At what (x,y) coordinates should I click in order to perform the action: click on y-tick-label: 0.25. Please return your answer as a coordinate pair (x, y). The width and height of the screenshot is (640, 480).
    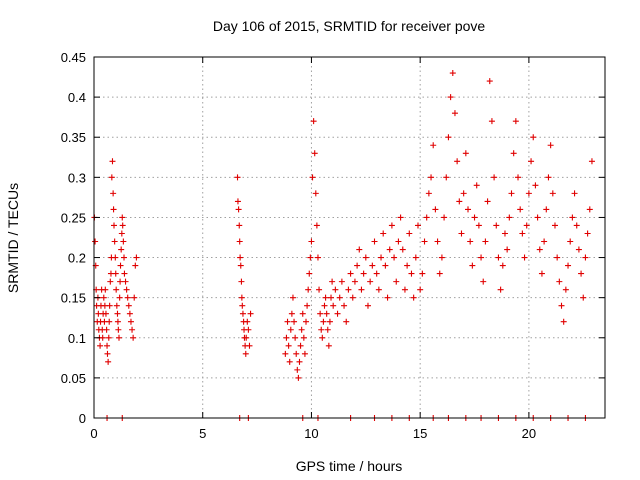
    Looking at the image, I should click on (73, 217).